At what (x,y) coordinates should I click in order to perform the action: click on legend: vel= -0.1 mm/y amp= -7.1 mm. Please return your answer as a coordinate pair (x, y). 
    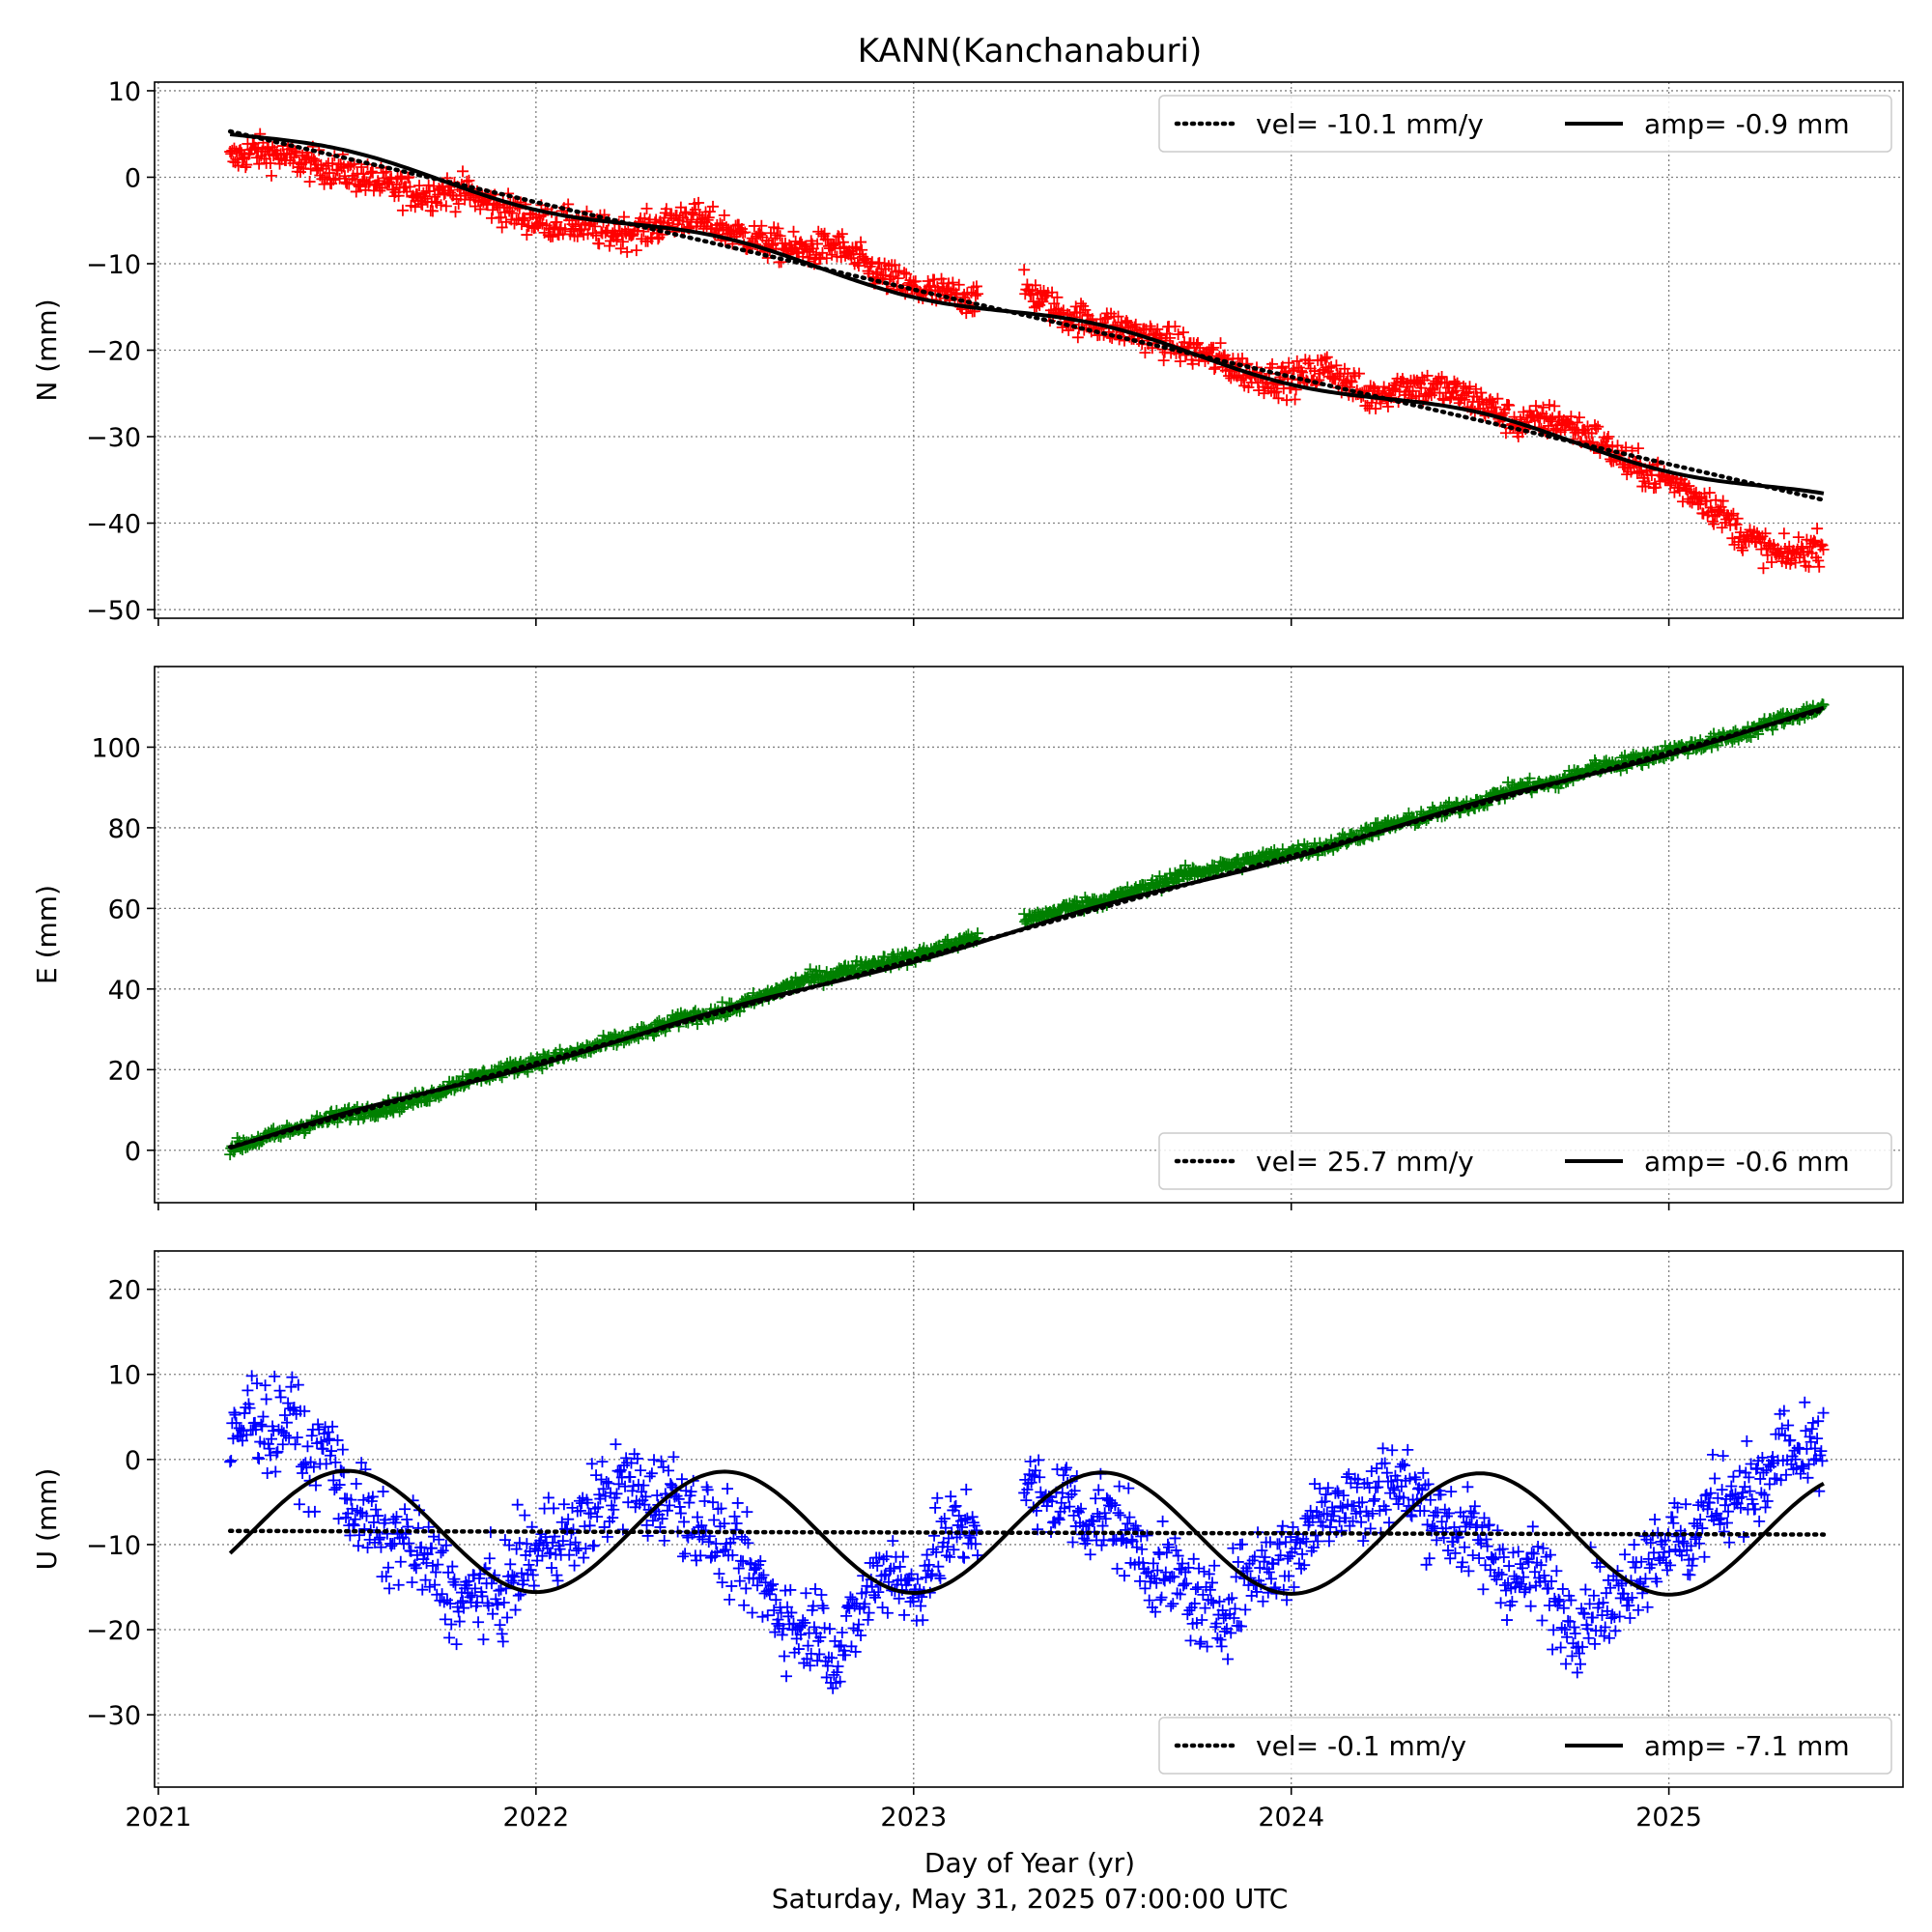
    Looking at the image, I should click on (1525, 1746).